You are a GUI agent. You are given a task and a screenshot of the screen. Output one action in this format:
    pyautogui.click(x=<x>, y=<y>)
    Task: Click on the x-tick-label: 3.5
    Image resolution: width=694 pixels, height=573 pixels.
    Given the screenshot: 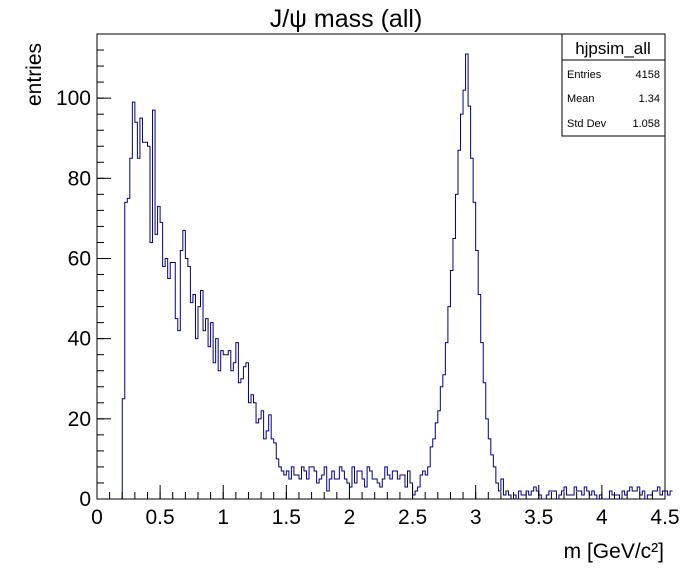 What is the action you would take?
    pyautogui.click(x=538, y=517)
    